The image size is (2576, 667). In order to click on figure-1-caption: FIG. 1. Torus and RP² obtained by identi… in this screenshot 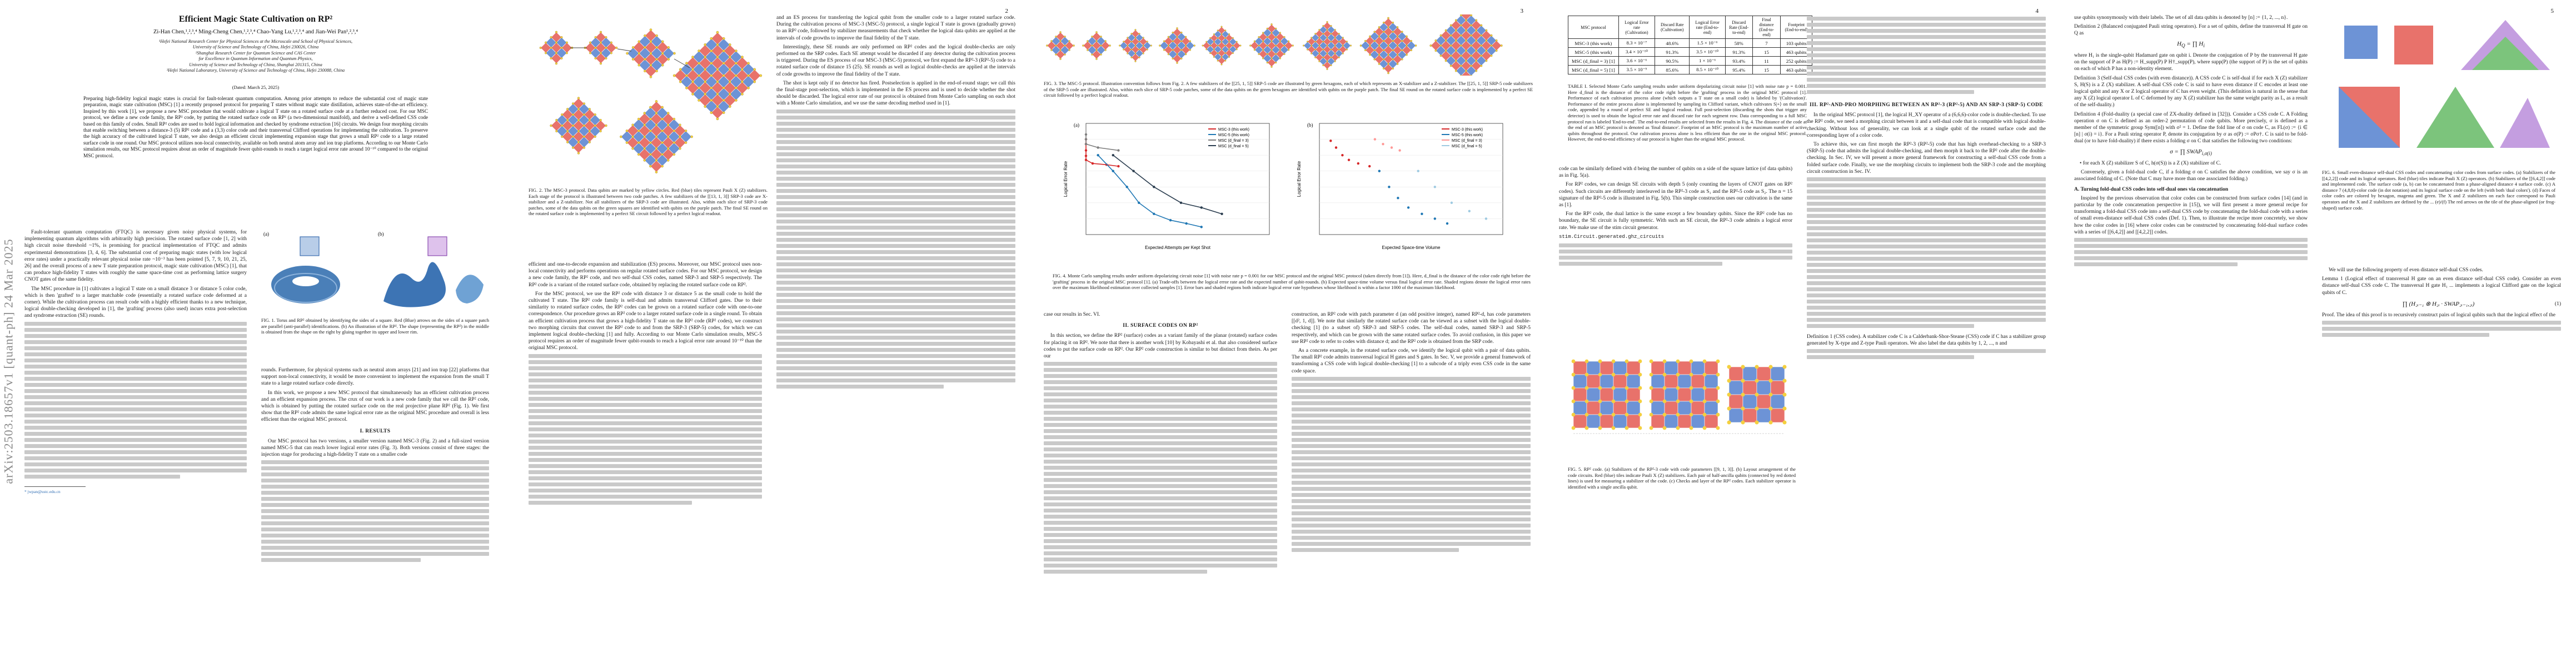, I will do `click(375, 326)`.